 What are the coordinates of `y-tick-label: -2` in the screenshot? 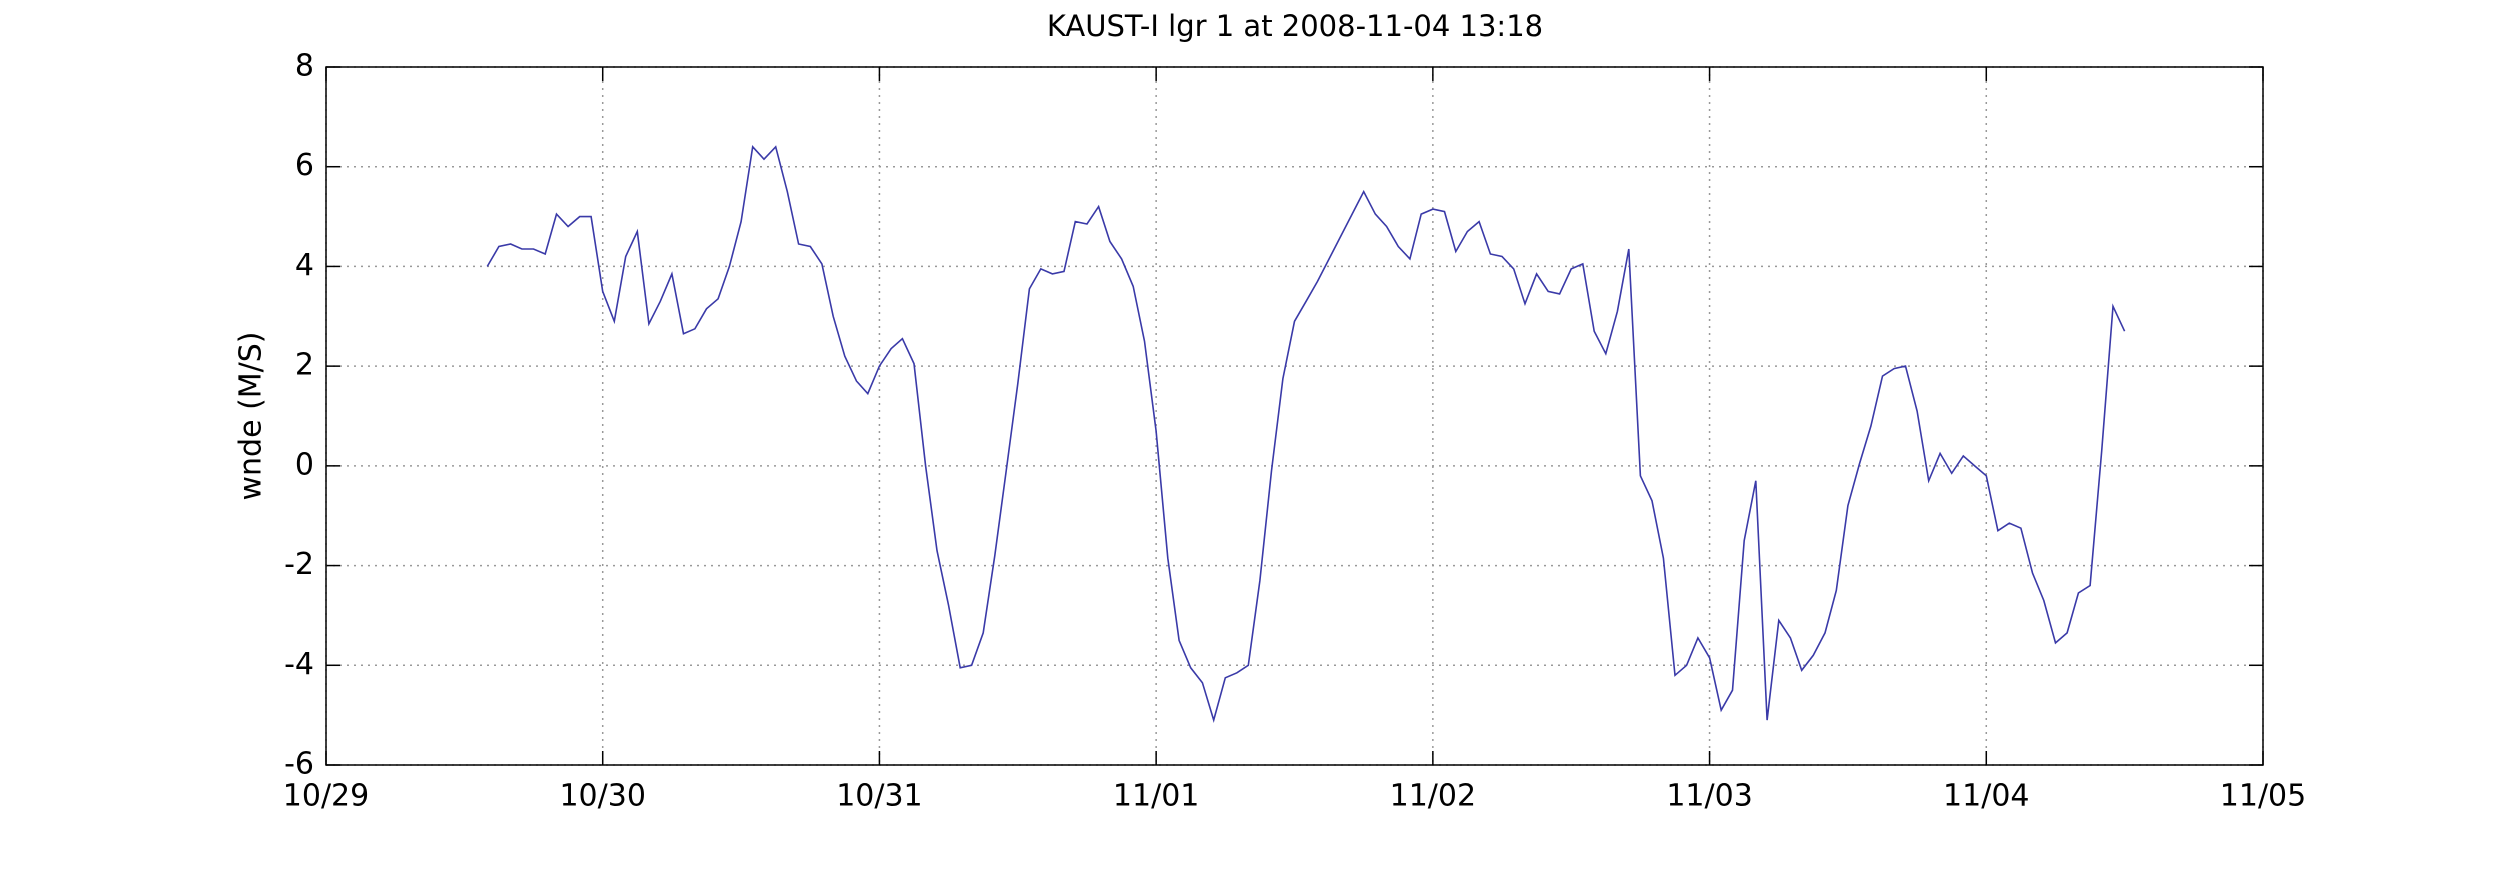 It's located at (299, 564).